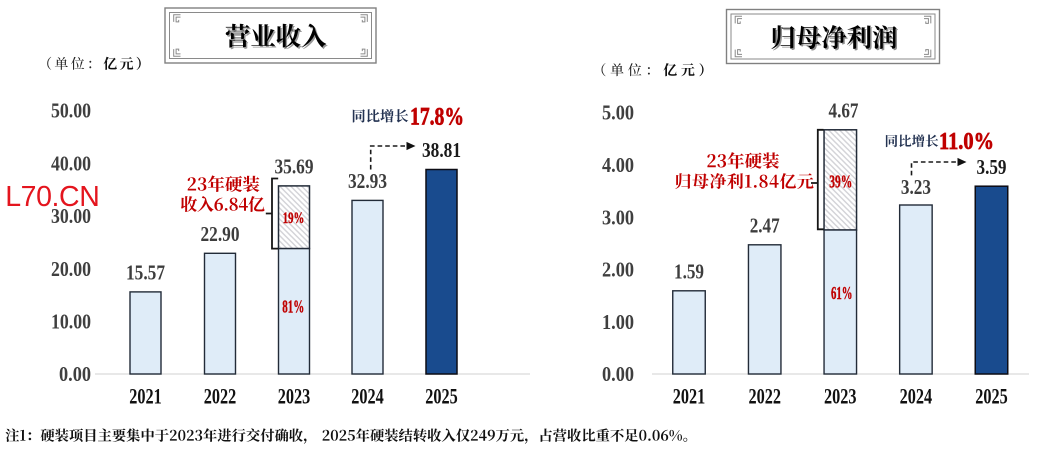 The image size is (1055, 456). What do you see at coordinates (71, 163) in the screenshot?
I see `svg-text: 40.00` at bounding box center [71, 163].